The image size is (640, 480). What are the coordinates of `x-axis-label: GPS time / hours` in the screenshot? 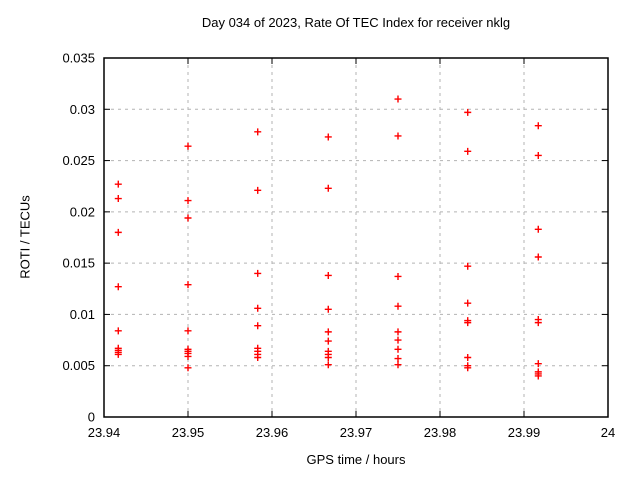 It's located at (356, 459).